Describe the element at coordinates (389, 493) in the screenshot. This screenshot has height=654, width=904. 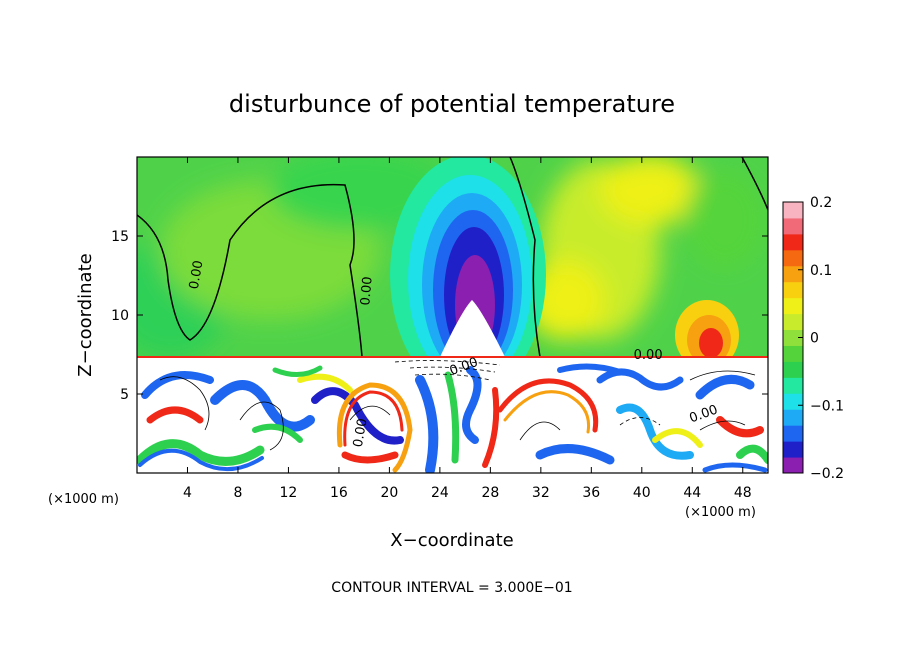
I see `x-tick-label: 20` at that location.